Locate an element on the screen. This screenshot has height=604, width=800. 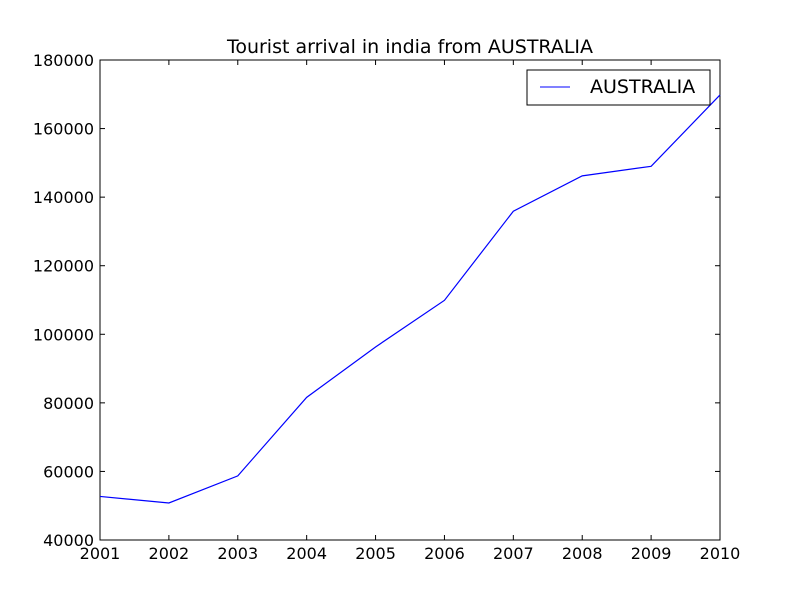
x-tick-label: 2002 is located at coordinates (169, 553).